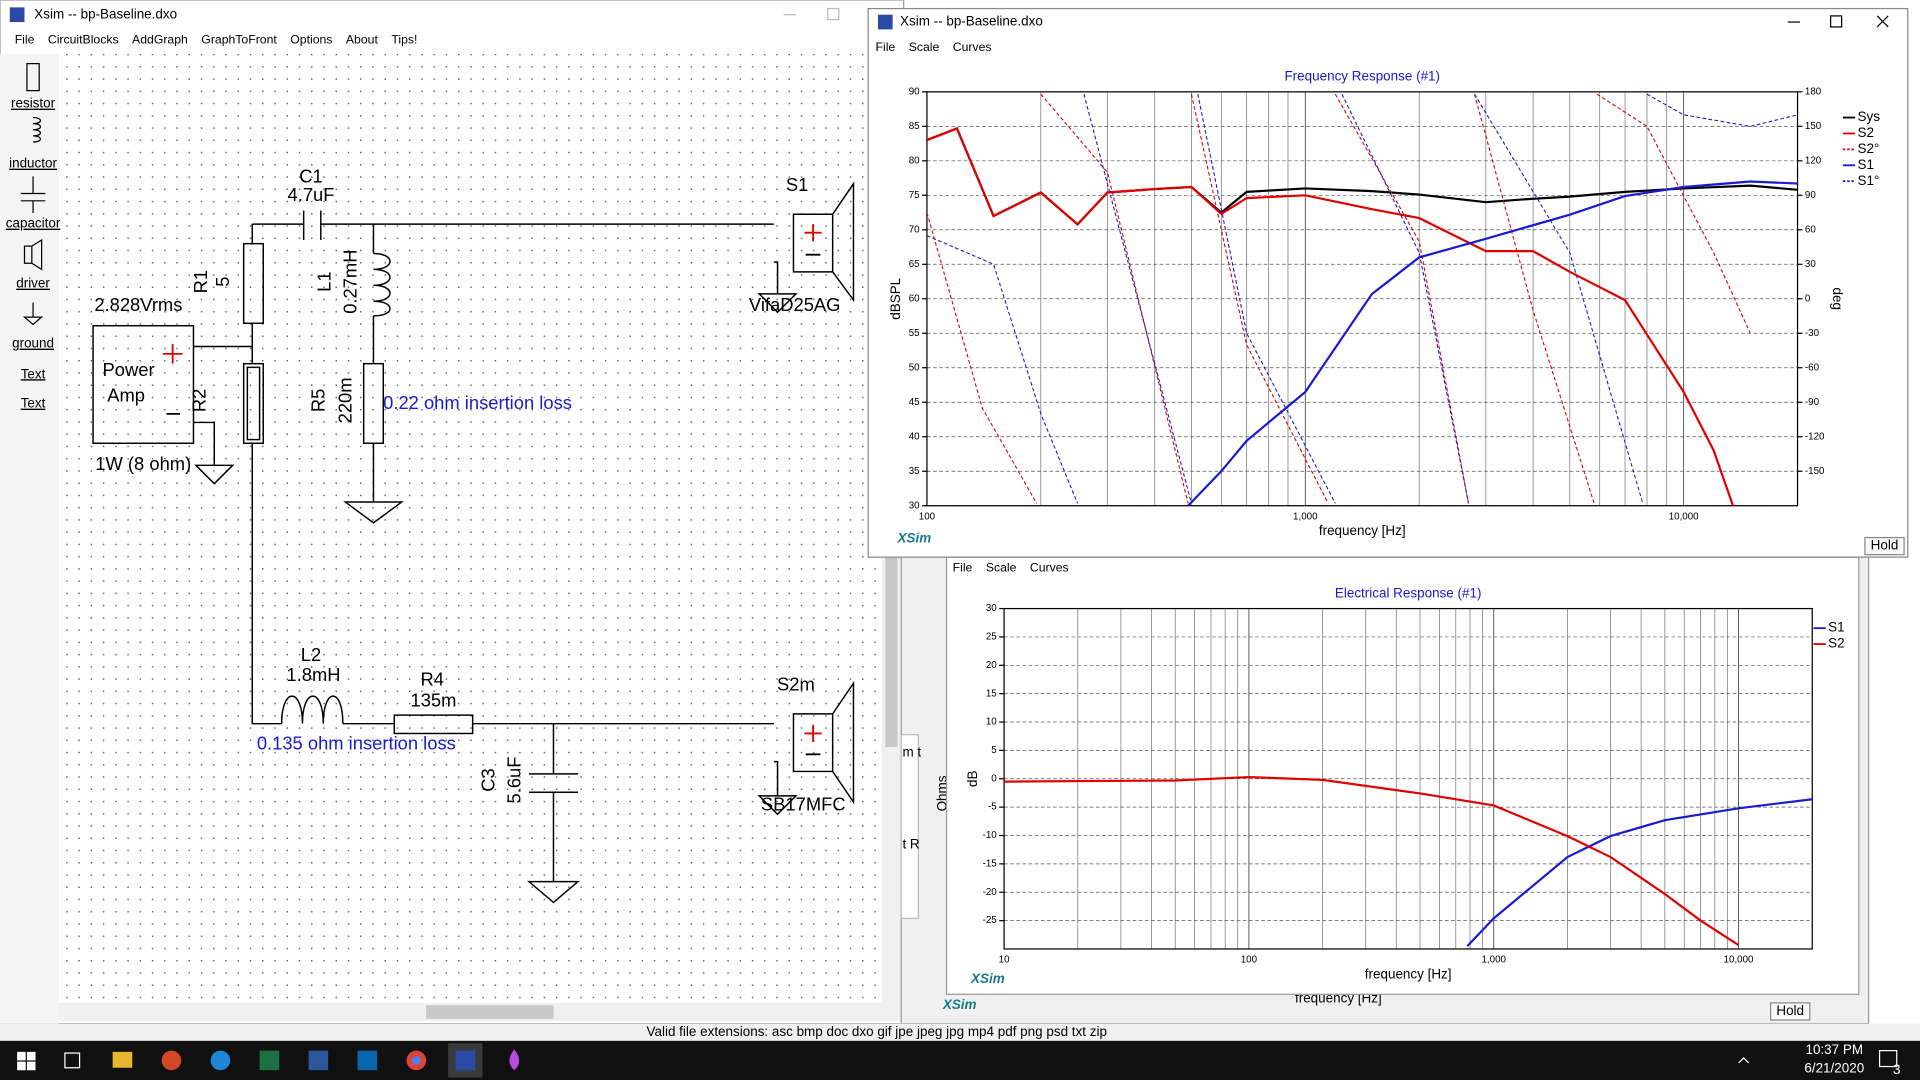 This screenshot has height=1080, width=1920. What do you see at coordinates (1813, 91) in the screenshot?
I see `y2-tick-label: 180` at bounding box center [1813, 91].